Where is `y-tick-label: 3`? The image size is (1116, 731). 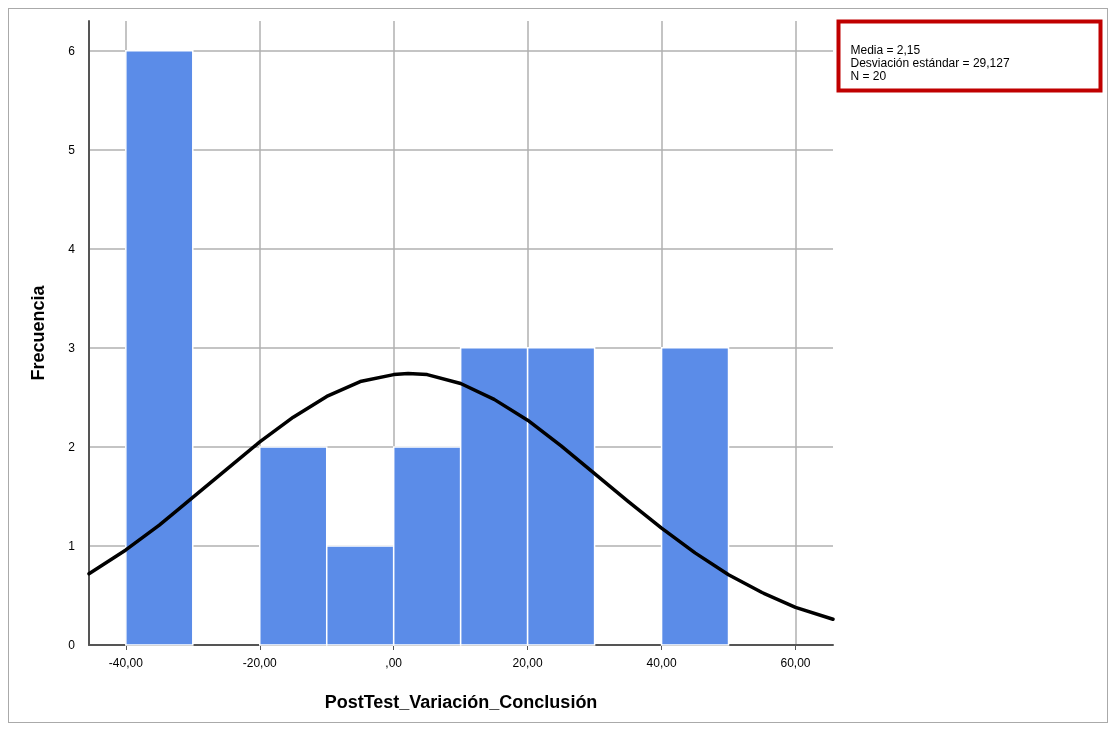
y-tick-label: 3 is located at coordinates (72, 347).